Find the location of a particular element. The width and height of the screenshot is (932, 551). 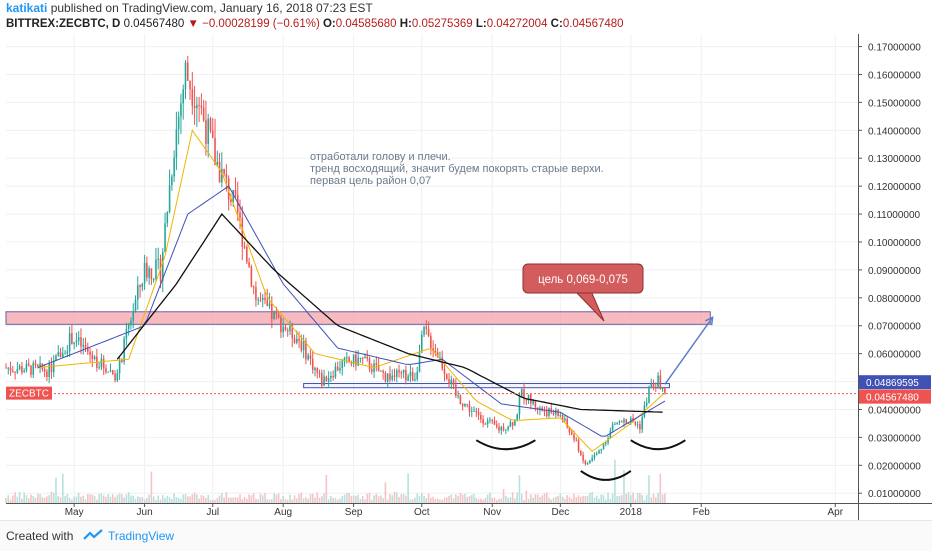

y-tick-label: 0.03000000 is located at coordinates (894, 438).